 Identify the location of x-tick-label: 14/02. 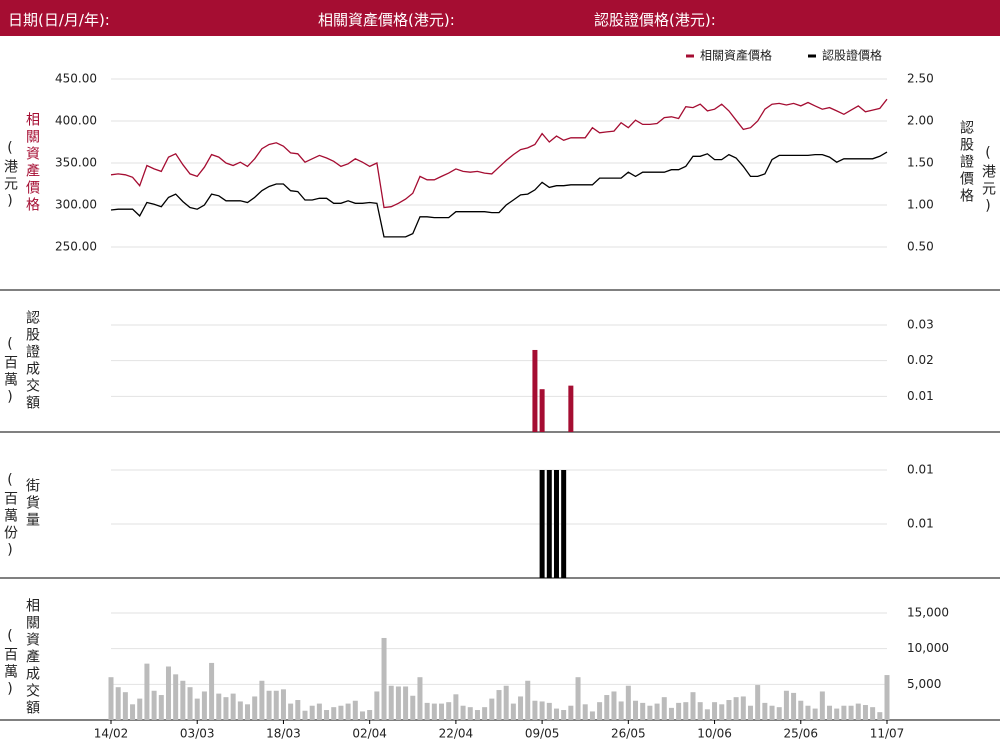
(111, 734).